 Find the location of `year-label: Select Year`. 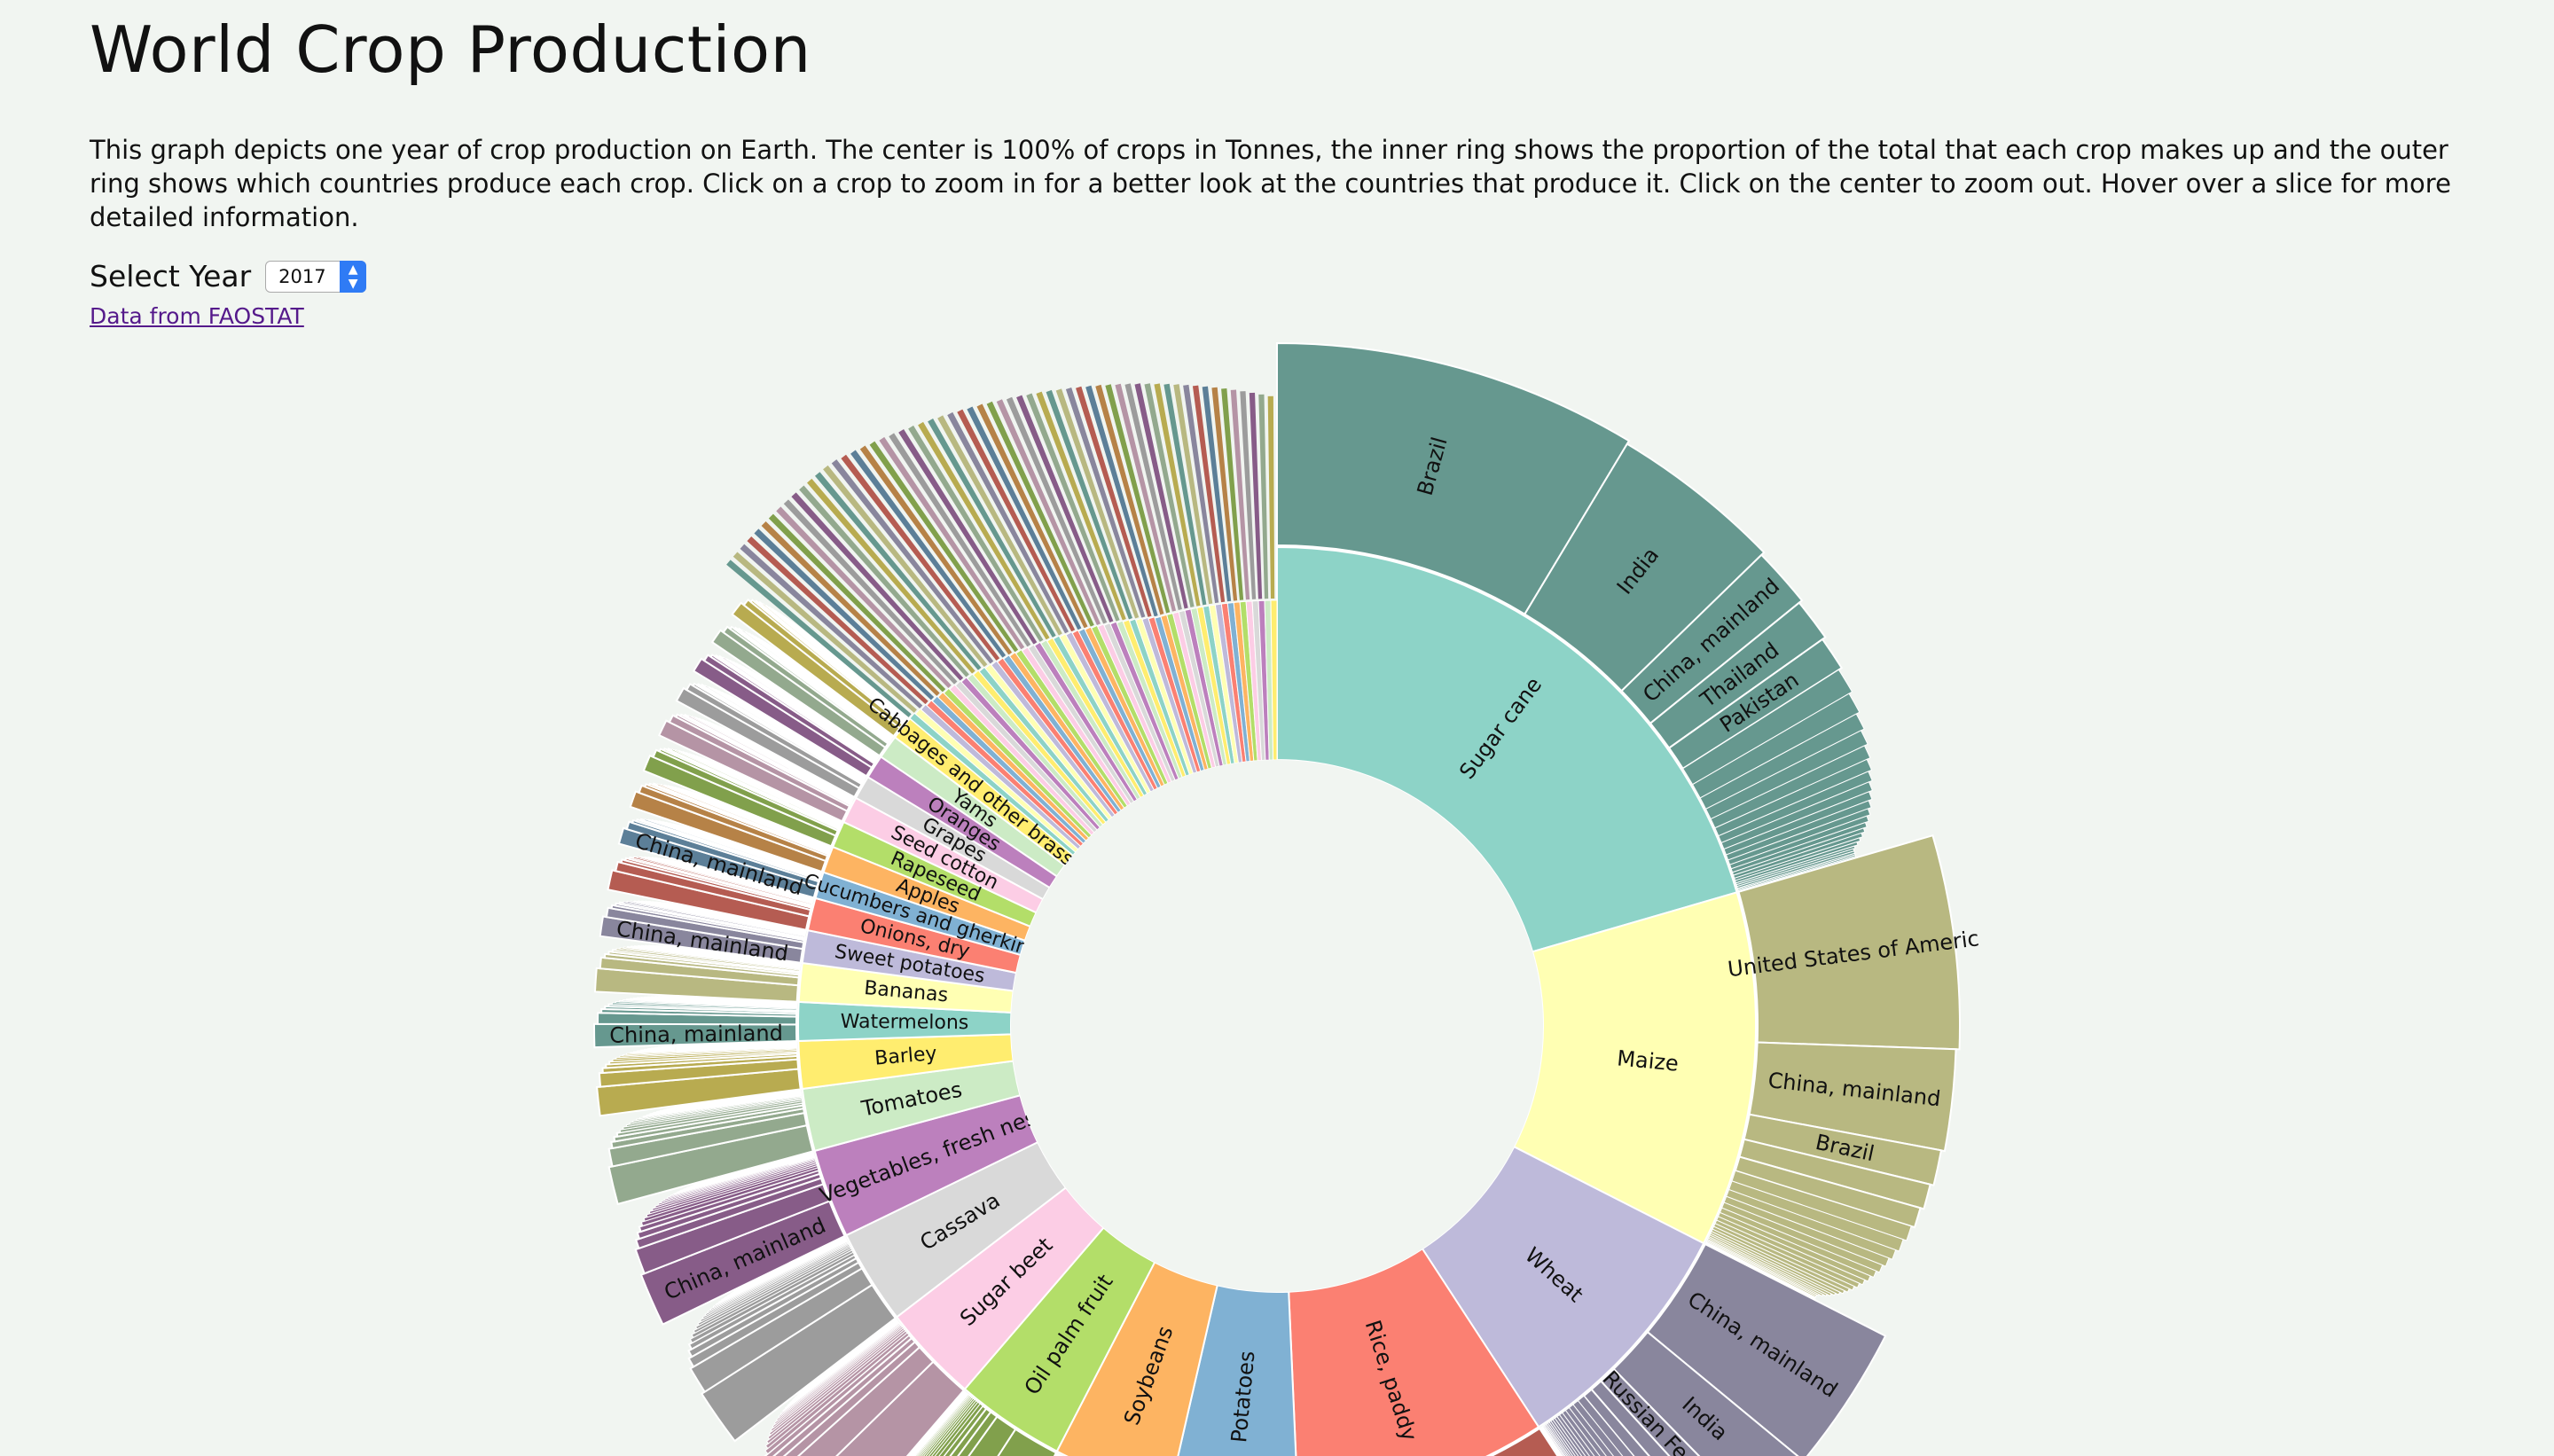

year-label: Select Year is located at coordinates (171, 276).